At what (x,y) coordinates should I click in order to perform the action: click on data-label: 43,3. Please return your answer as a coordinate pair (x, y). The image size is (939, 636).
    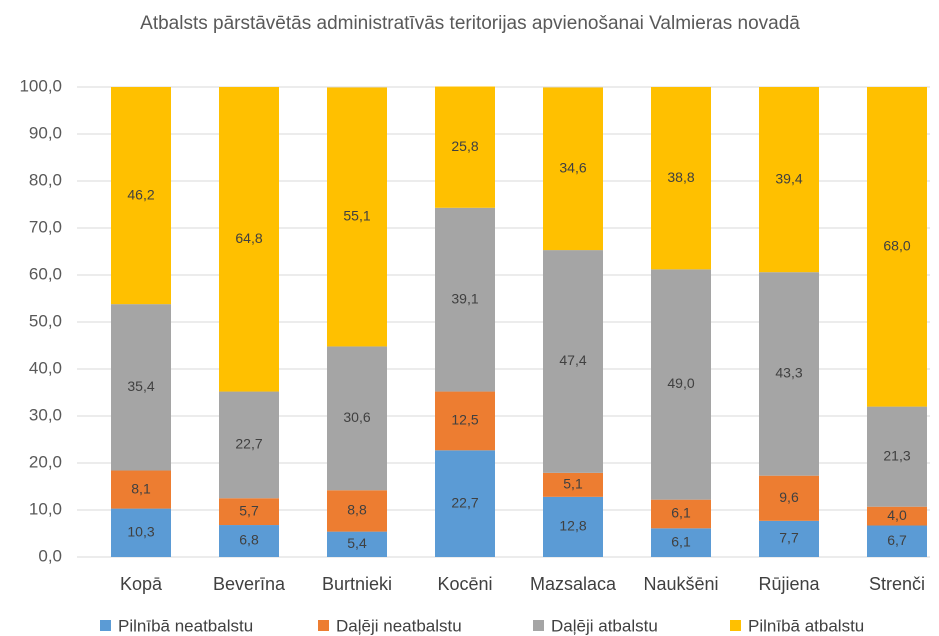
    Looking at the image, I should click on (788, 373).